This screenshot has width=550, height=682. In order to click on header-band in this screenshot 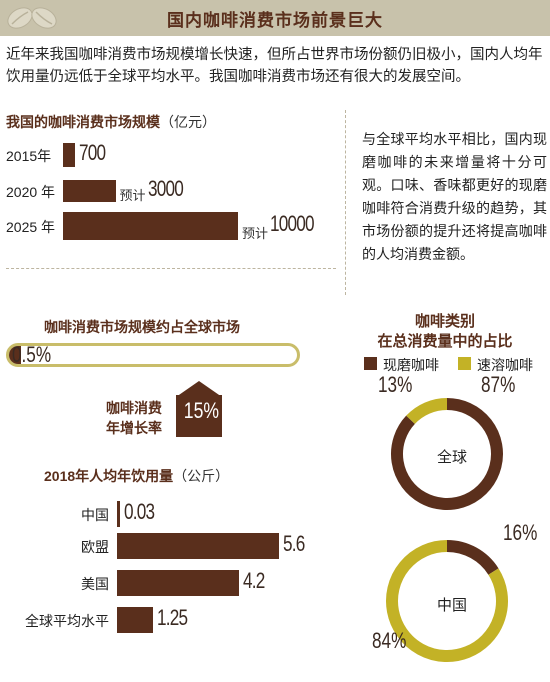, I will do `click(275, 18)`.